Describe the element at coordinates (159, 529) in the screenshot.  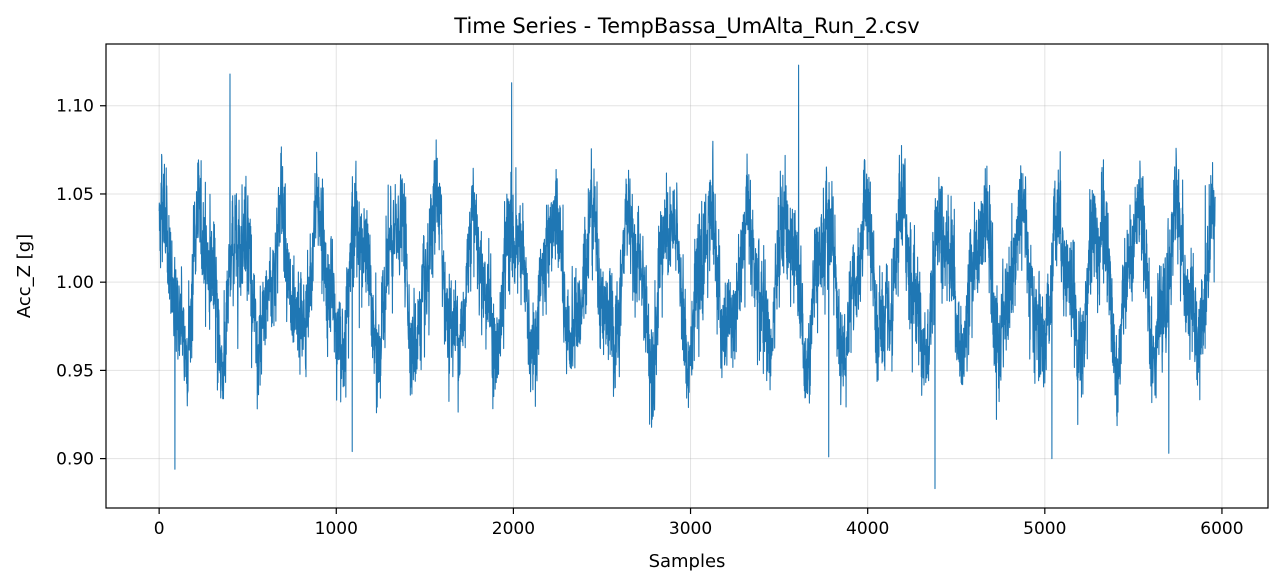
I see `x-tick-label: 0` at that location.